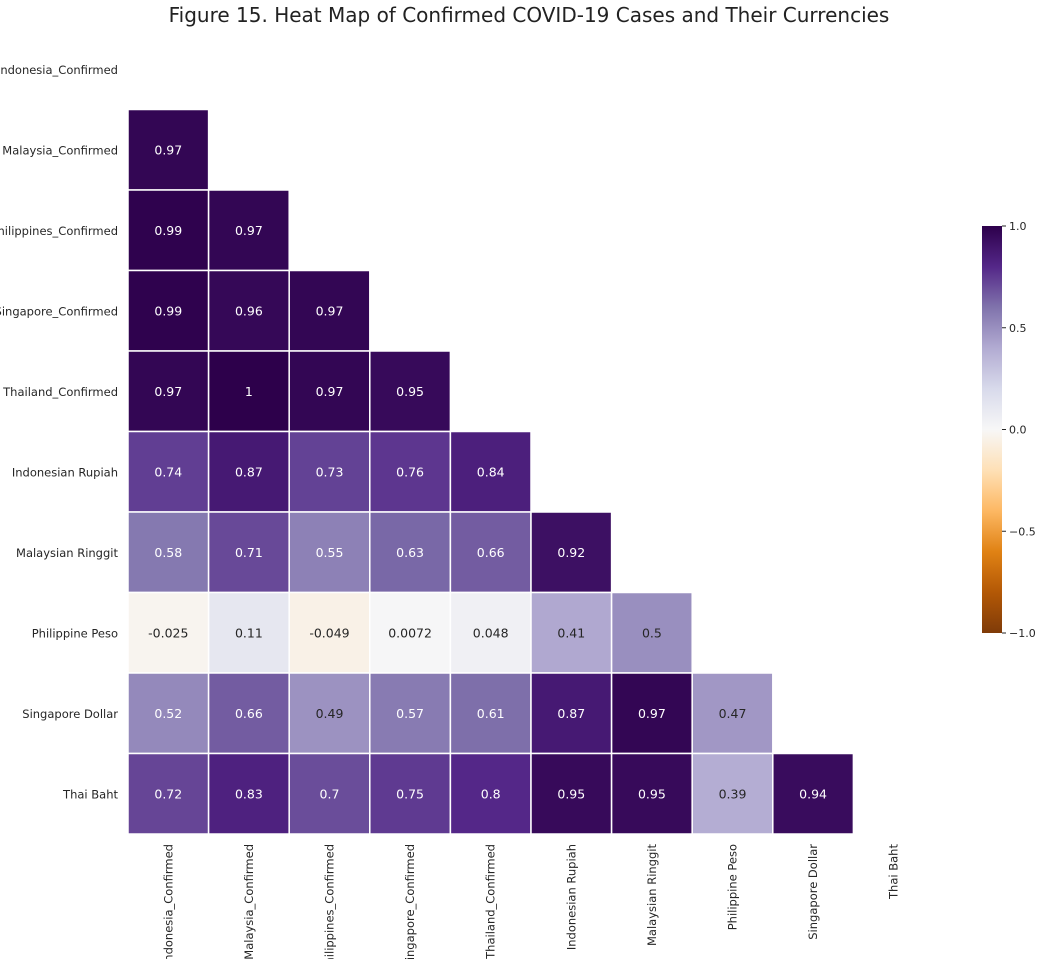  What do you see at coordinates (59, 231) in the screenshot?
I see `row-label: Philippines_Confirmed` at bounding box center [59, 231].